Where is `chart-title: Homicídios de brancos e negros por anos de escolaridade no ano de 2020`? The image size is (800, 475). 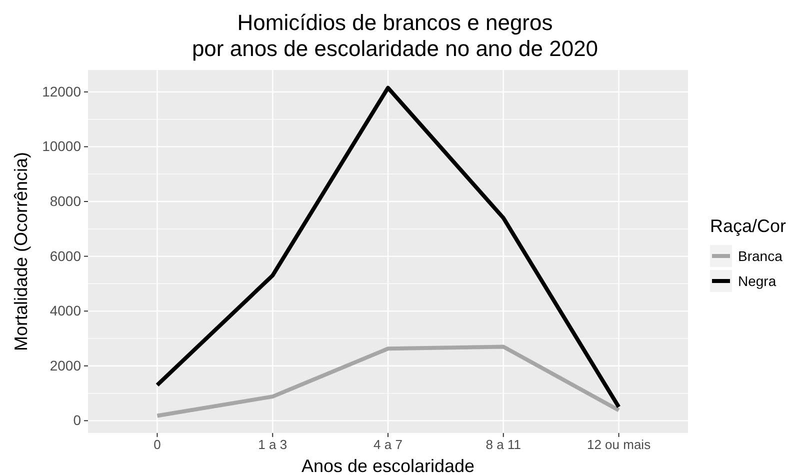 chart-title: Homicídios de brancos e negros por anos de escolaridade no ano de 2020 is located at coordinates (395, 35).